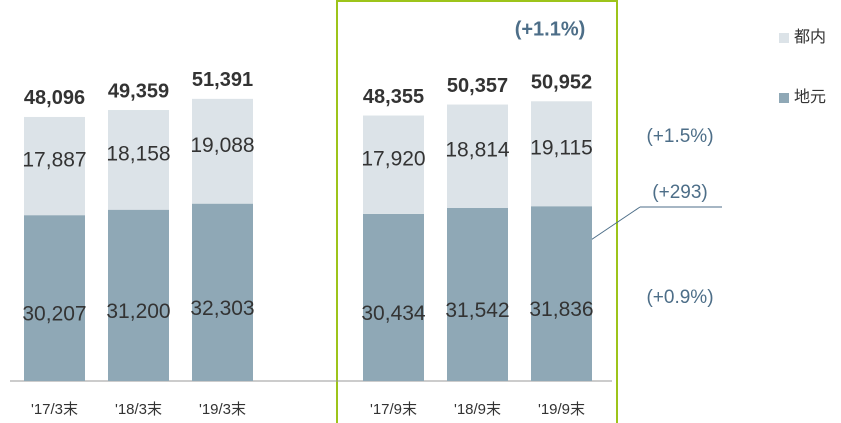 The height and width of the screenshot is (423, 841). I want to click on total-label: 50,357, so click(477, 86).